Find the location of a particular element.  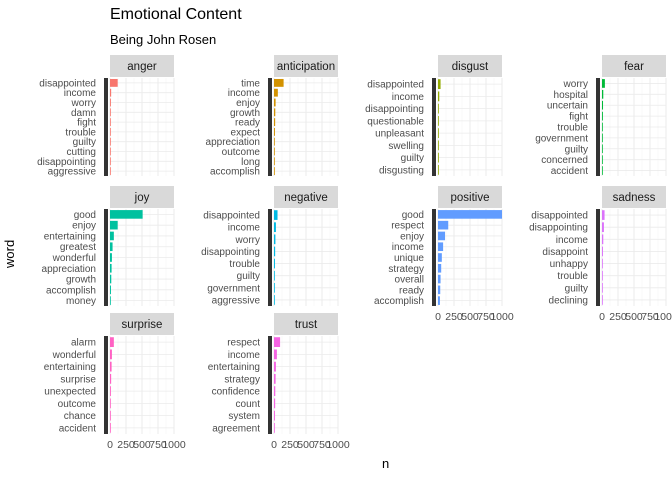

y-tick-label: outcome is located at coordinates (241, 152).